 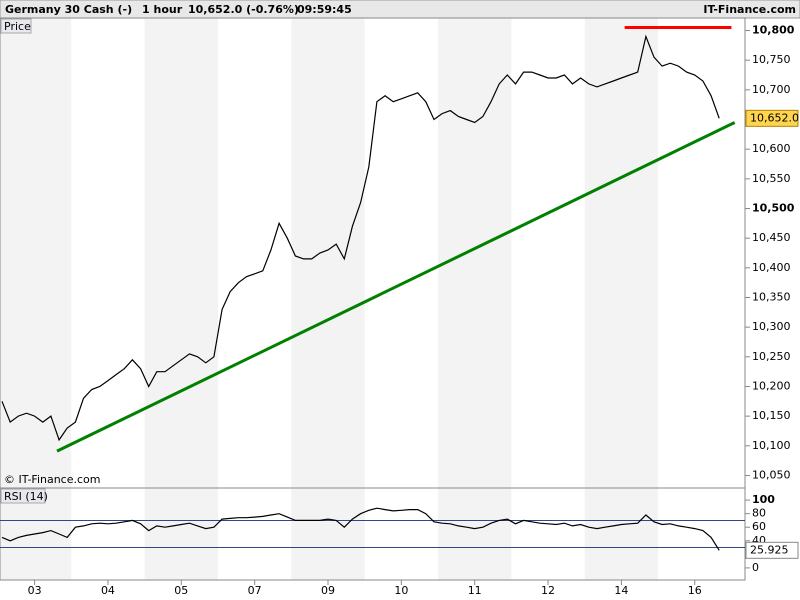 I want to click on y-tick-label: 10,500, so click(x=773, y=208).